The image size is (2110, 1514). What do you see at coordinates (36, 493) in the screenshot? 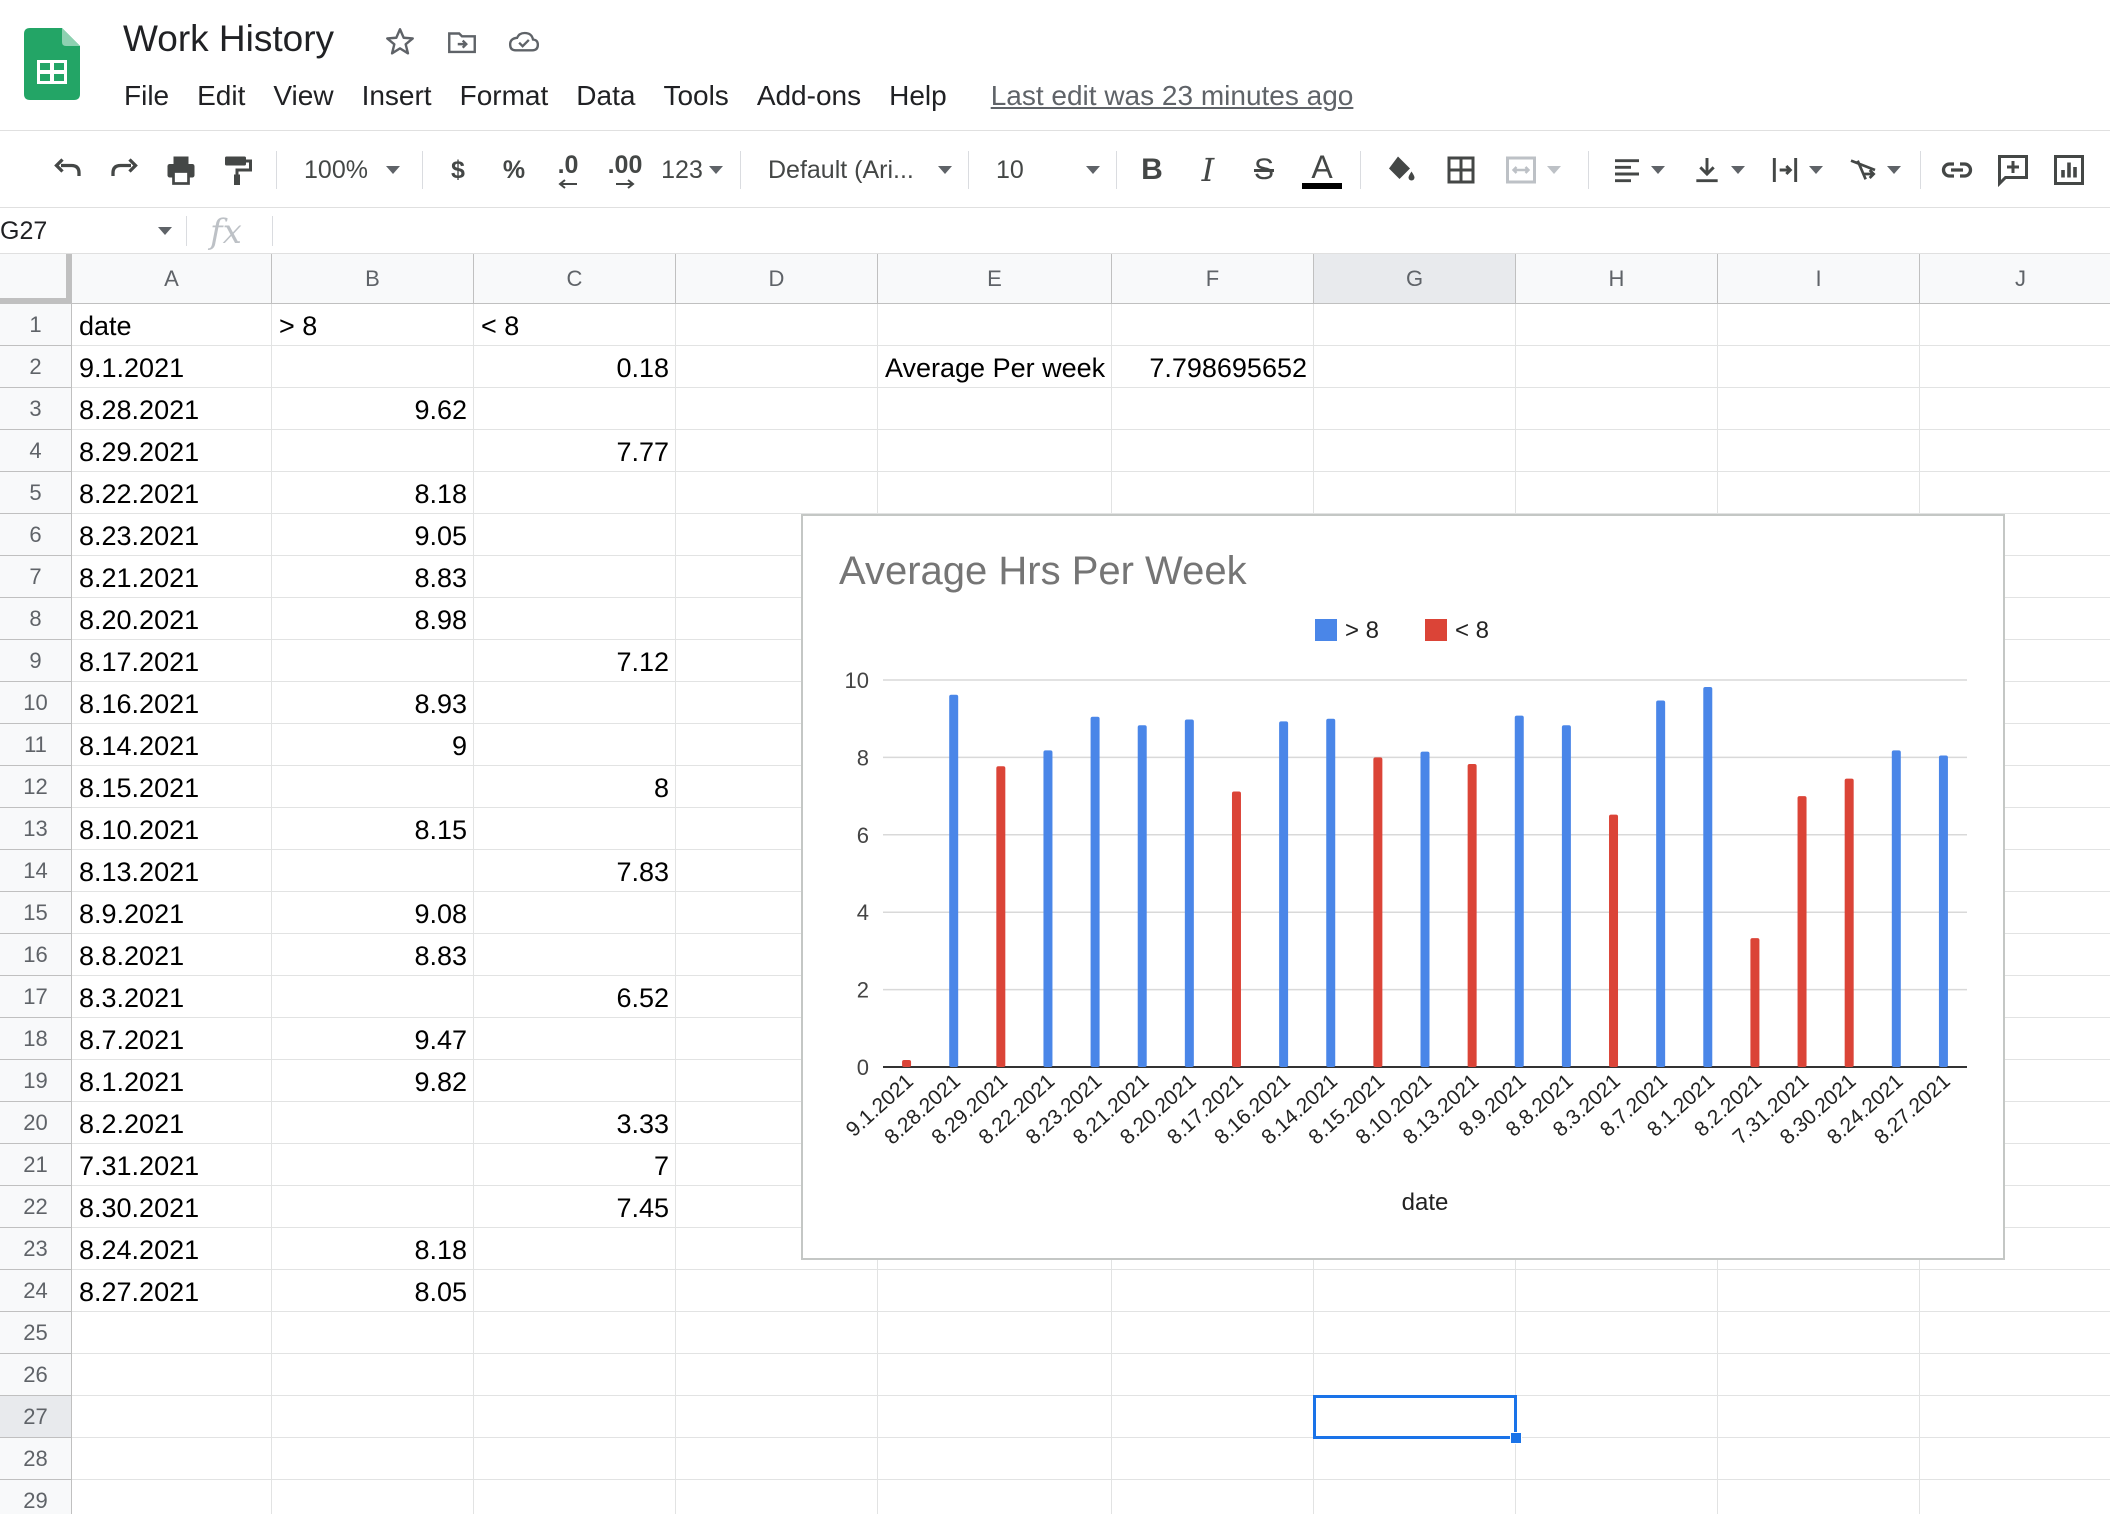
I see `row-header-5: 5` at bounding box center [36, 493].